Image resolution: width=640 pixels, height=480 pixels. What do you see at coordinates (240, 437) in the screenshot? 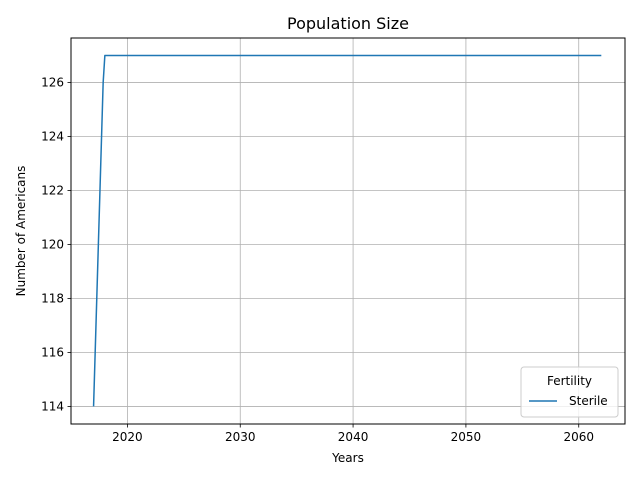
I see `x-tick-label: 2030` at bounding box center [240, 437].